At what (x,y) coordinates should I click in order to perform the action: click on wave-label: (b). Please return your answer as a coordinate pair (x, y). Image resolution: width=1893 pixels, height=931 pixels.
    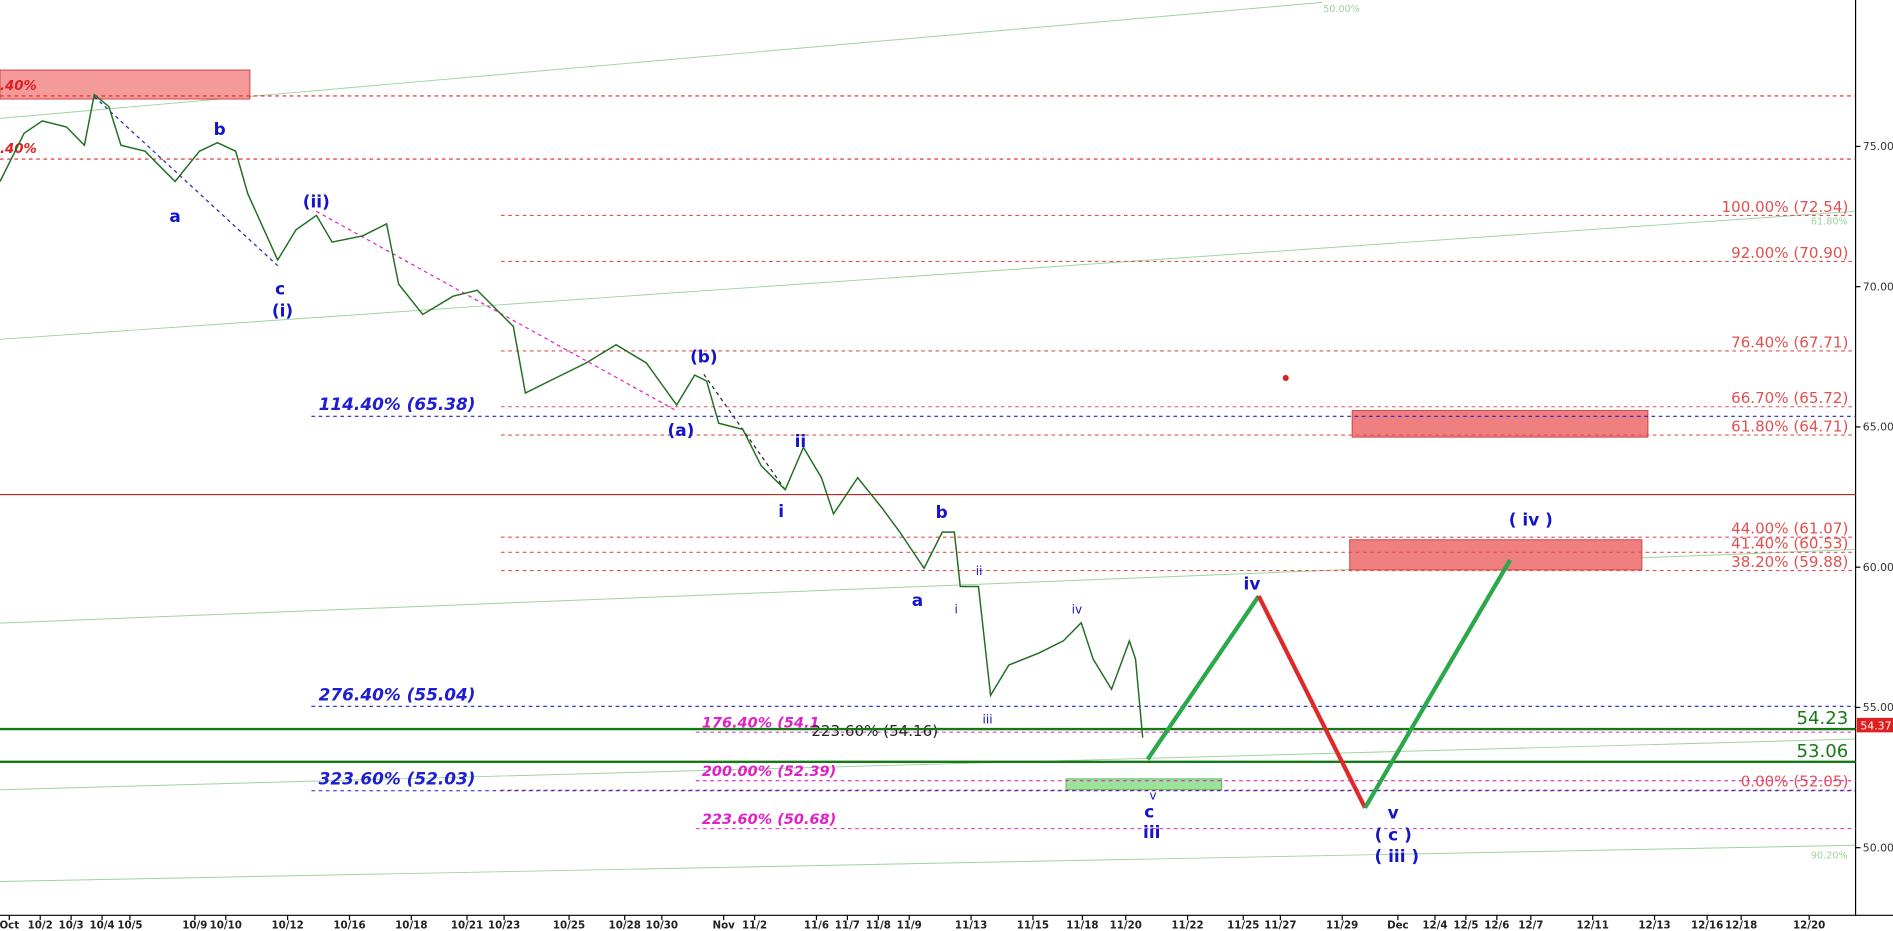
    Looking at the image, I should click on (704, 356).